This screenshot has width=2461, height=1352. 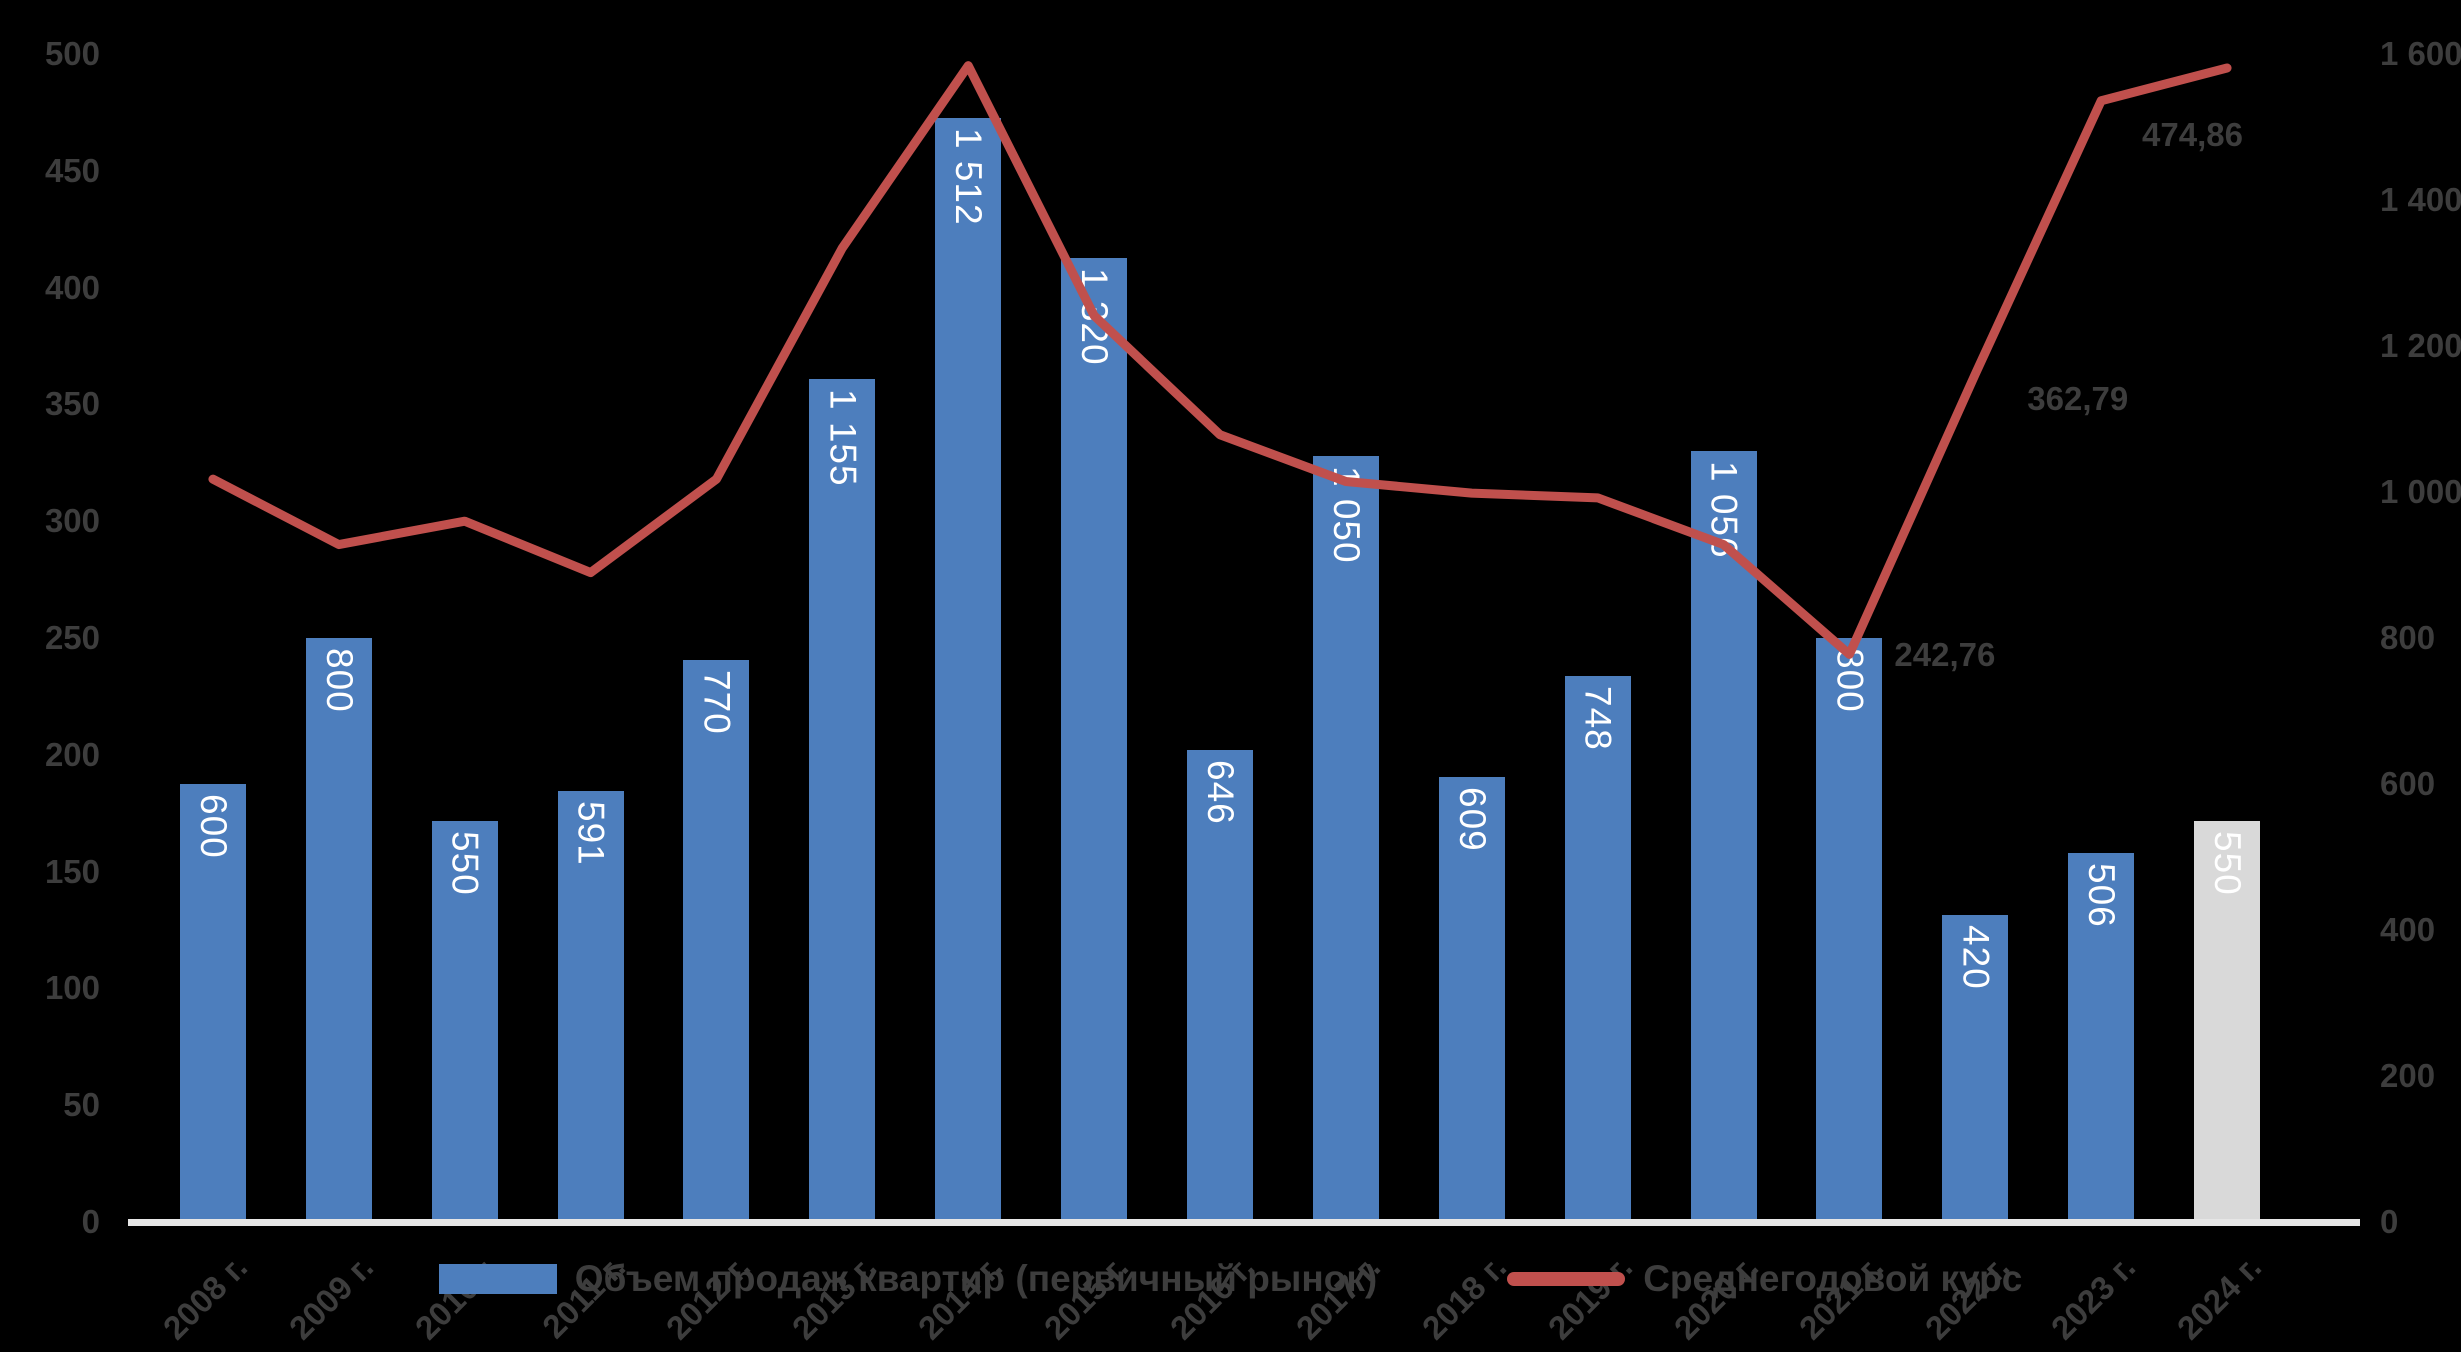 What do you see at coordinates (90, 1221) in the screenshot?
I see `left-axis-tick: 0` at bounding box center [90, 1221].